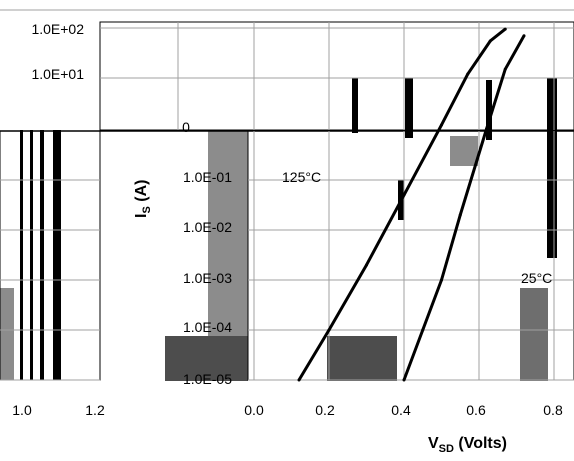 This screenshot has width=574, height=461. I want to click on annotation-25c: 25°C, so click(536, 278).